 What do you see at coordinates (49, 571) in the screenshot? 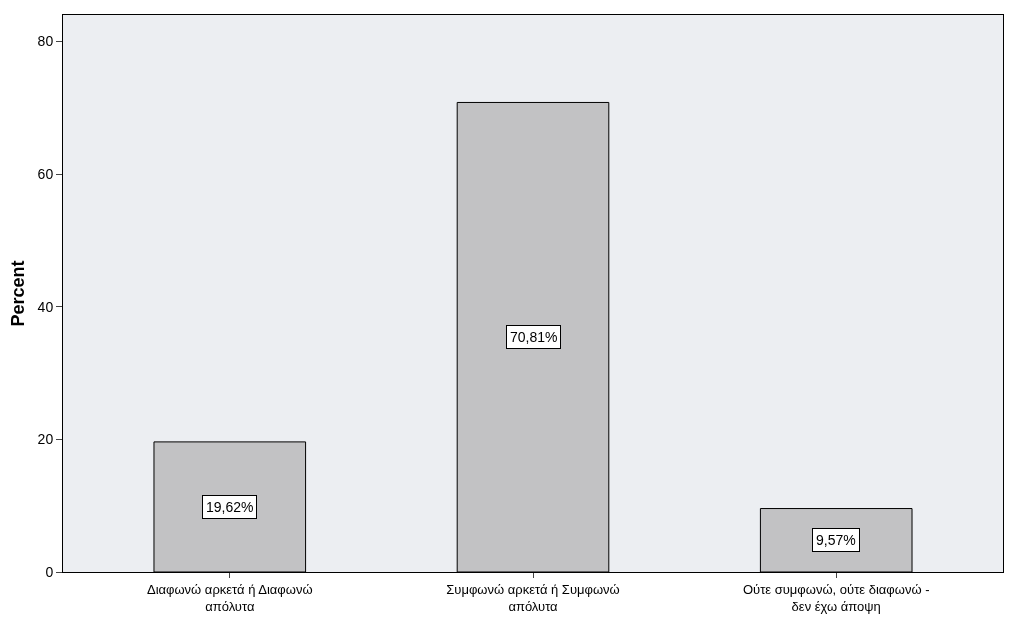
I see `y-tick-label: 0` at bounding box center [49, 571].